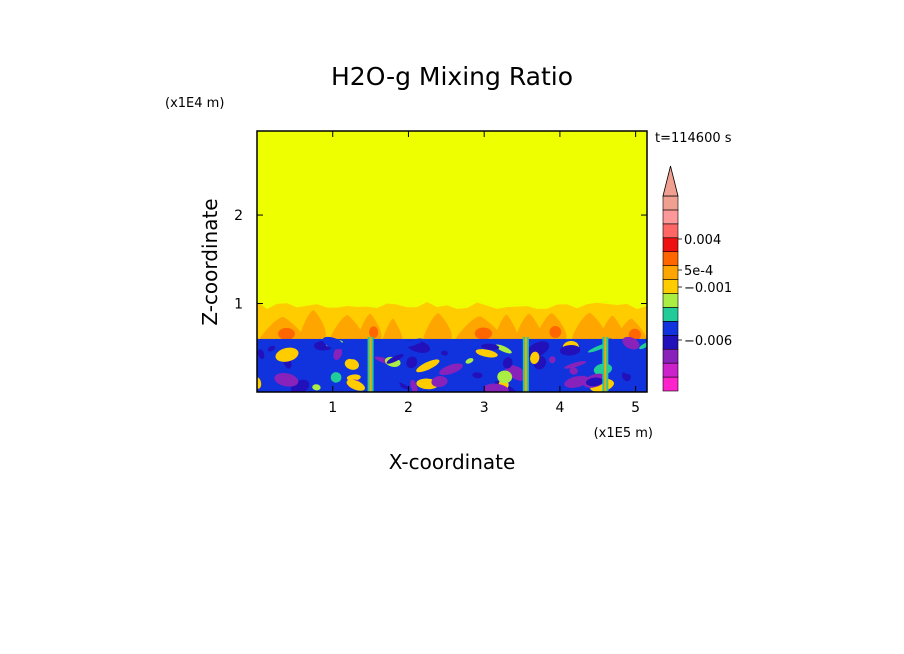 The height and width of the screenshot is (654, 904). Describe the element at coordinates (194, 103) in the screenshot. I see `y-scale-label: (x1E4 m)` at that location.